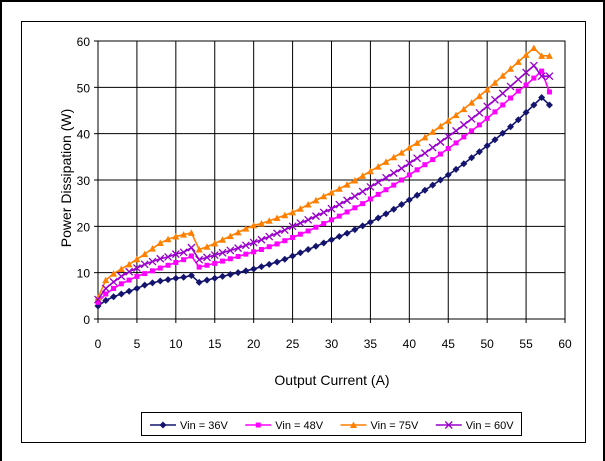 The image size is (605, 461). What do you see at coordinates (176, 344) in the screenshot?
I see `x-tick-label: 10` at bounding box center [176, 344].